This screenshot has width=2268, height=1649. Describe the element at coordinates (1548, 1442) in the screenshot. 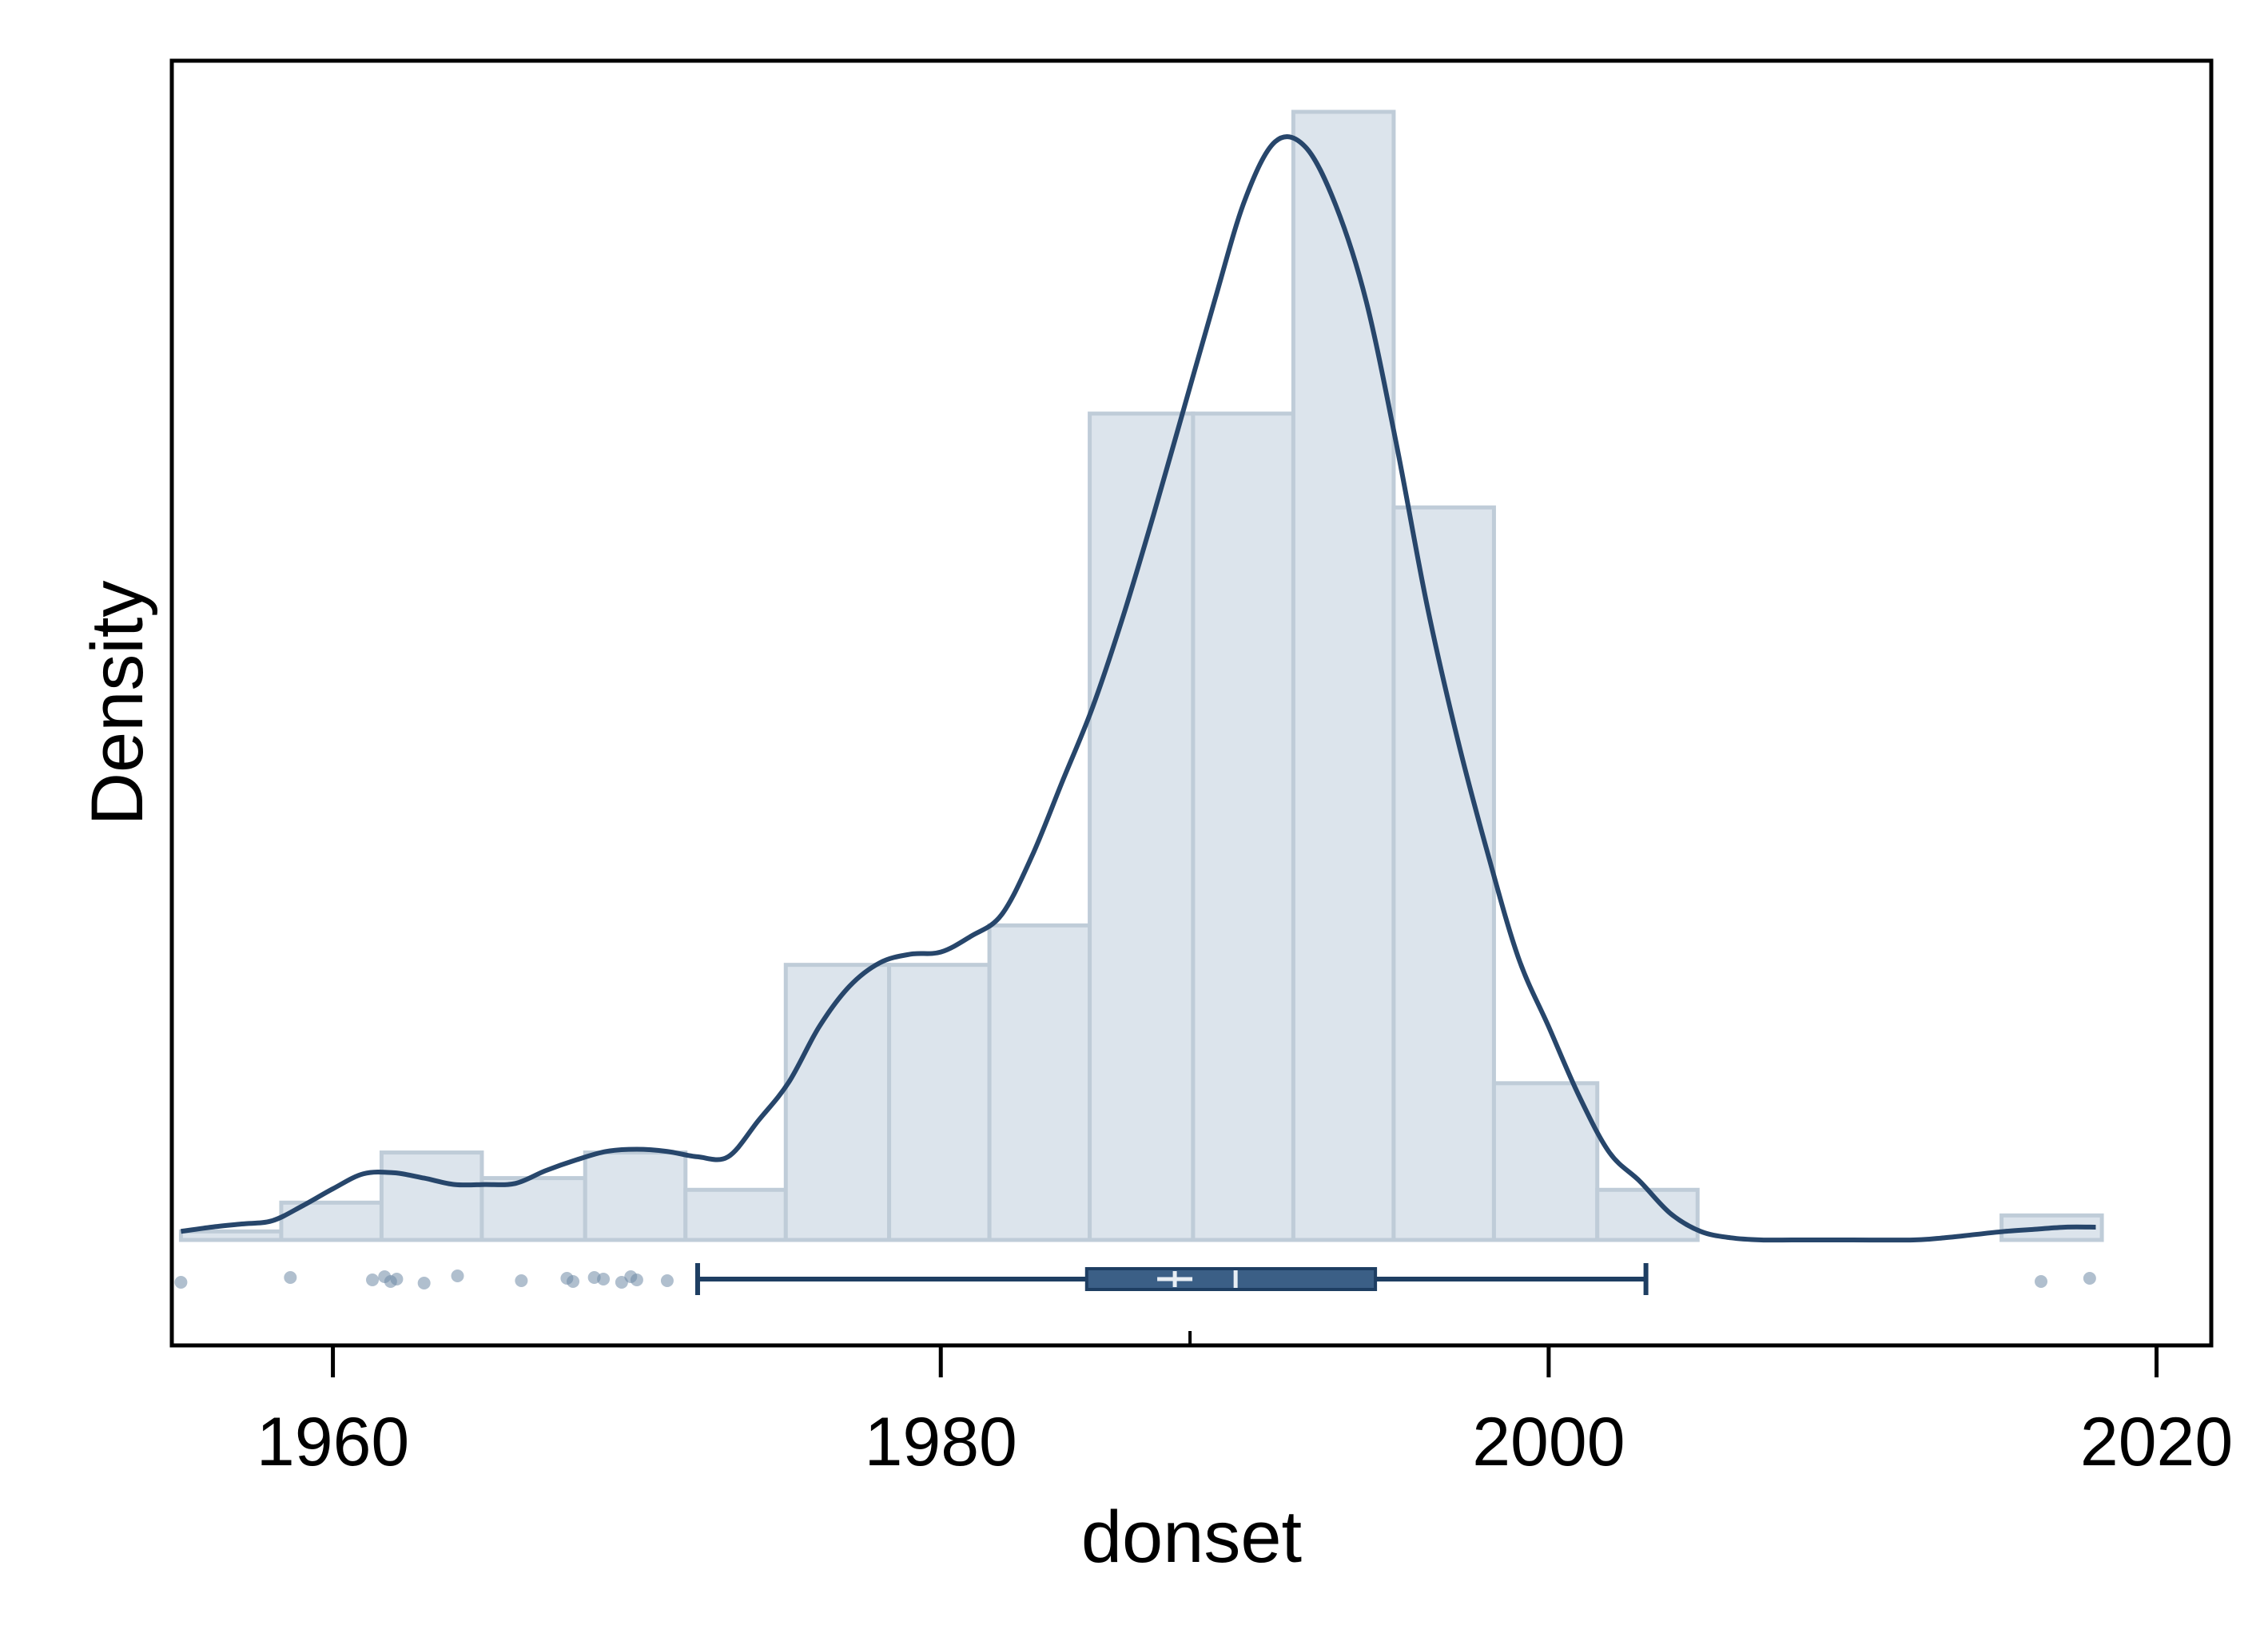

I see `x-tick-label-2: 2000` at that location.